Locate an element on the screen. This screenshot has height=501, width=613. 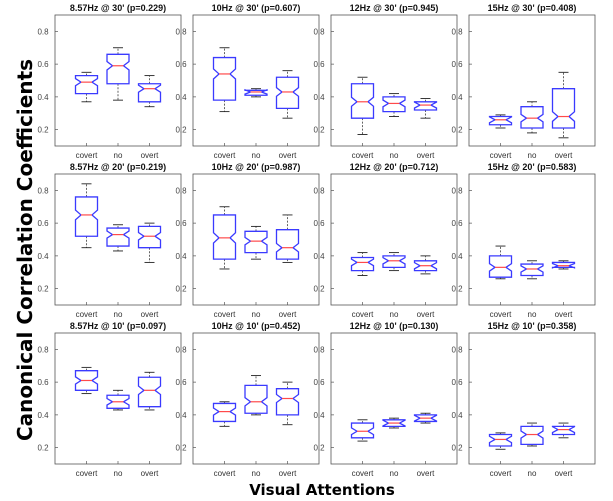
x-axis-label: Visual Attentions is located at coordinates (322, 490).